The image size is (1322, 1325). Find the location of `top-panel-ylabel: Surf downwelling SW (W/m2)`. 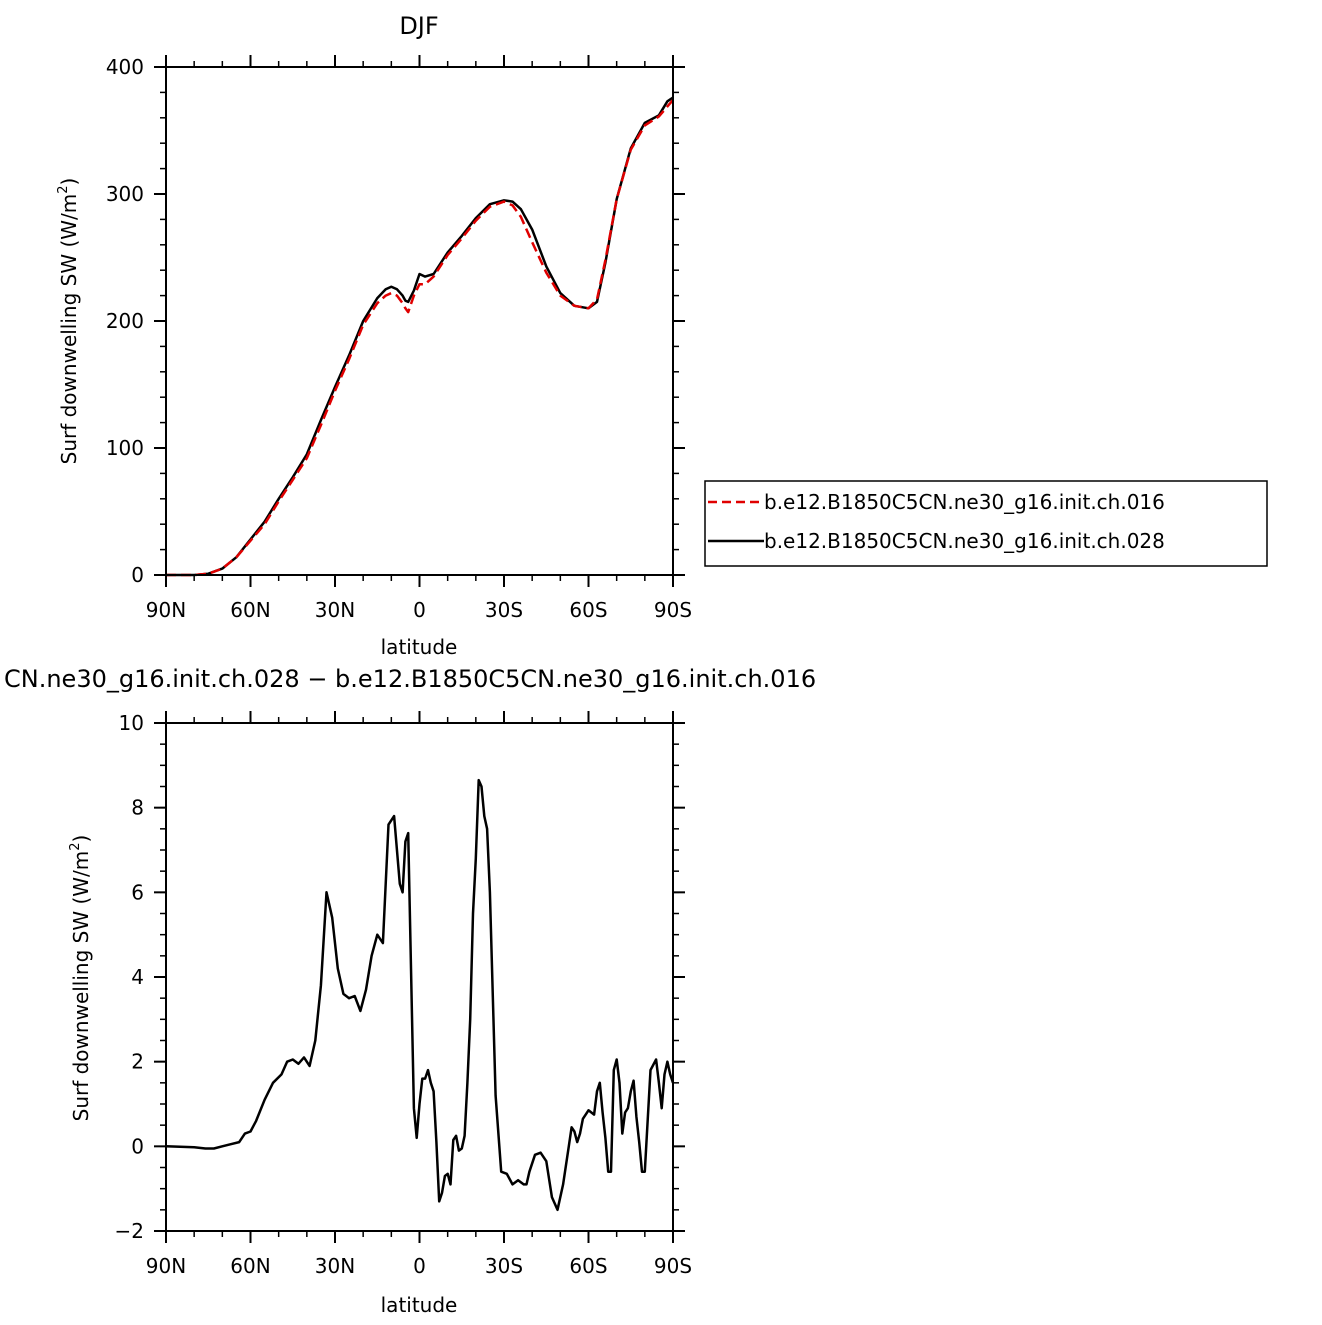

top-panel-ylabel: Surf downwelling SW (W/m2) is located at coordinates (68, 321).